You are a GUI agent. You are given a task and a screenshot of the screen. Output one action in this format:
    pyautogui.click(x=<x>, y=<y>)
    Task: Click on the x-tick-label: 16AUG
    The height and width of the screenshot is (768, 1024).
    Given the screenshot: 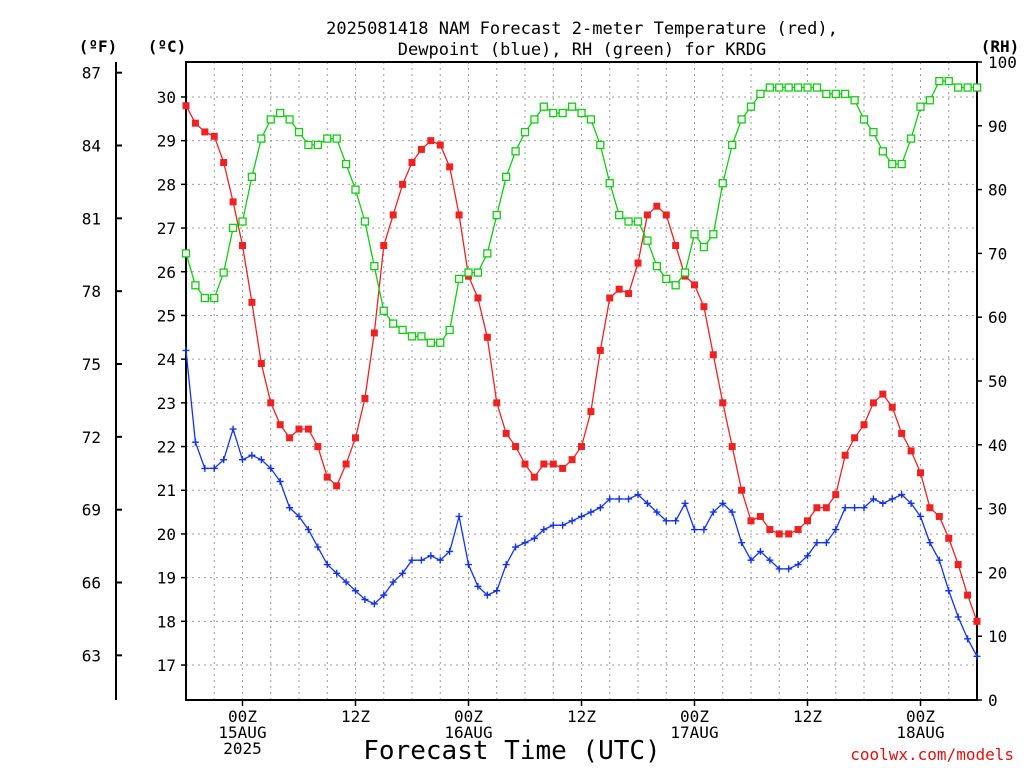 What is the action you would take?
    pyautogui.click(x=468, y=732)
    